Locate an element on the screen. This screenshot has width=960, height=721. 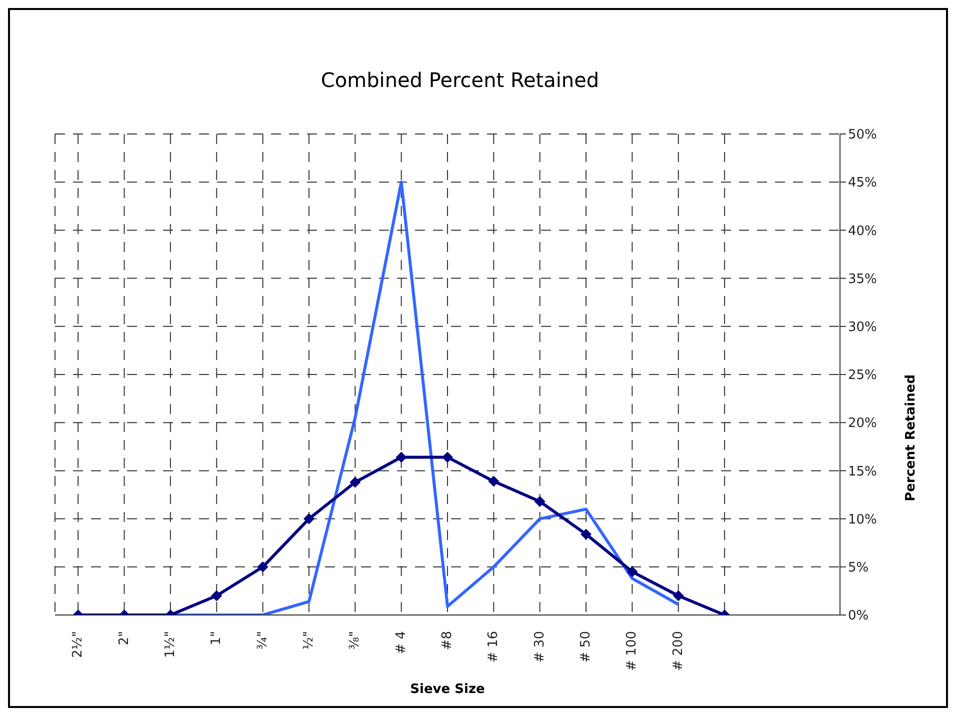
y-tick-label: 5% is located at coordinates (858, 568).